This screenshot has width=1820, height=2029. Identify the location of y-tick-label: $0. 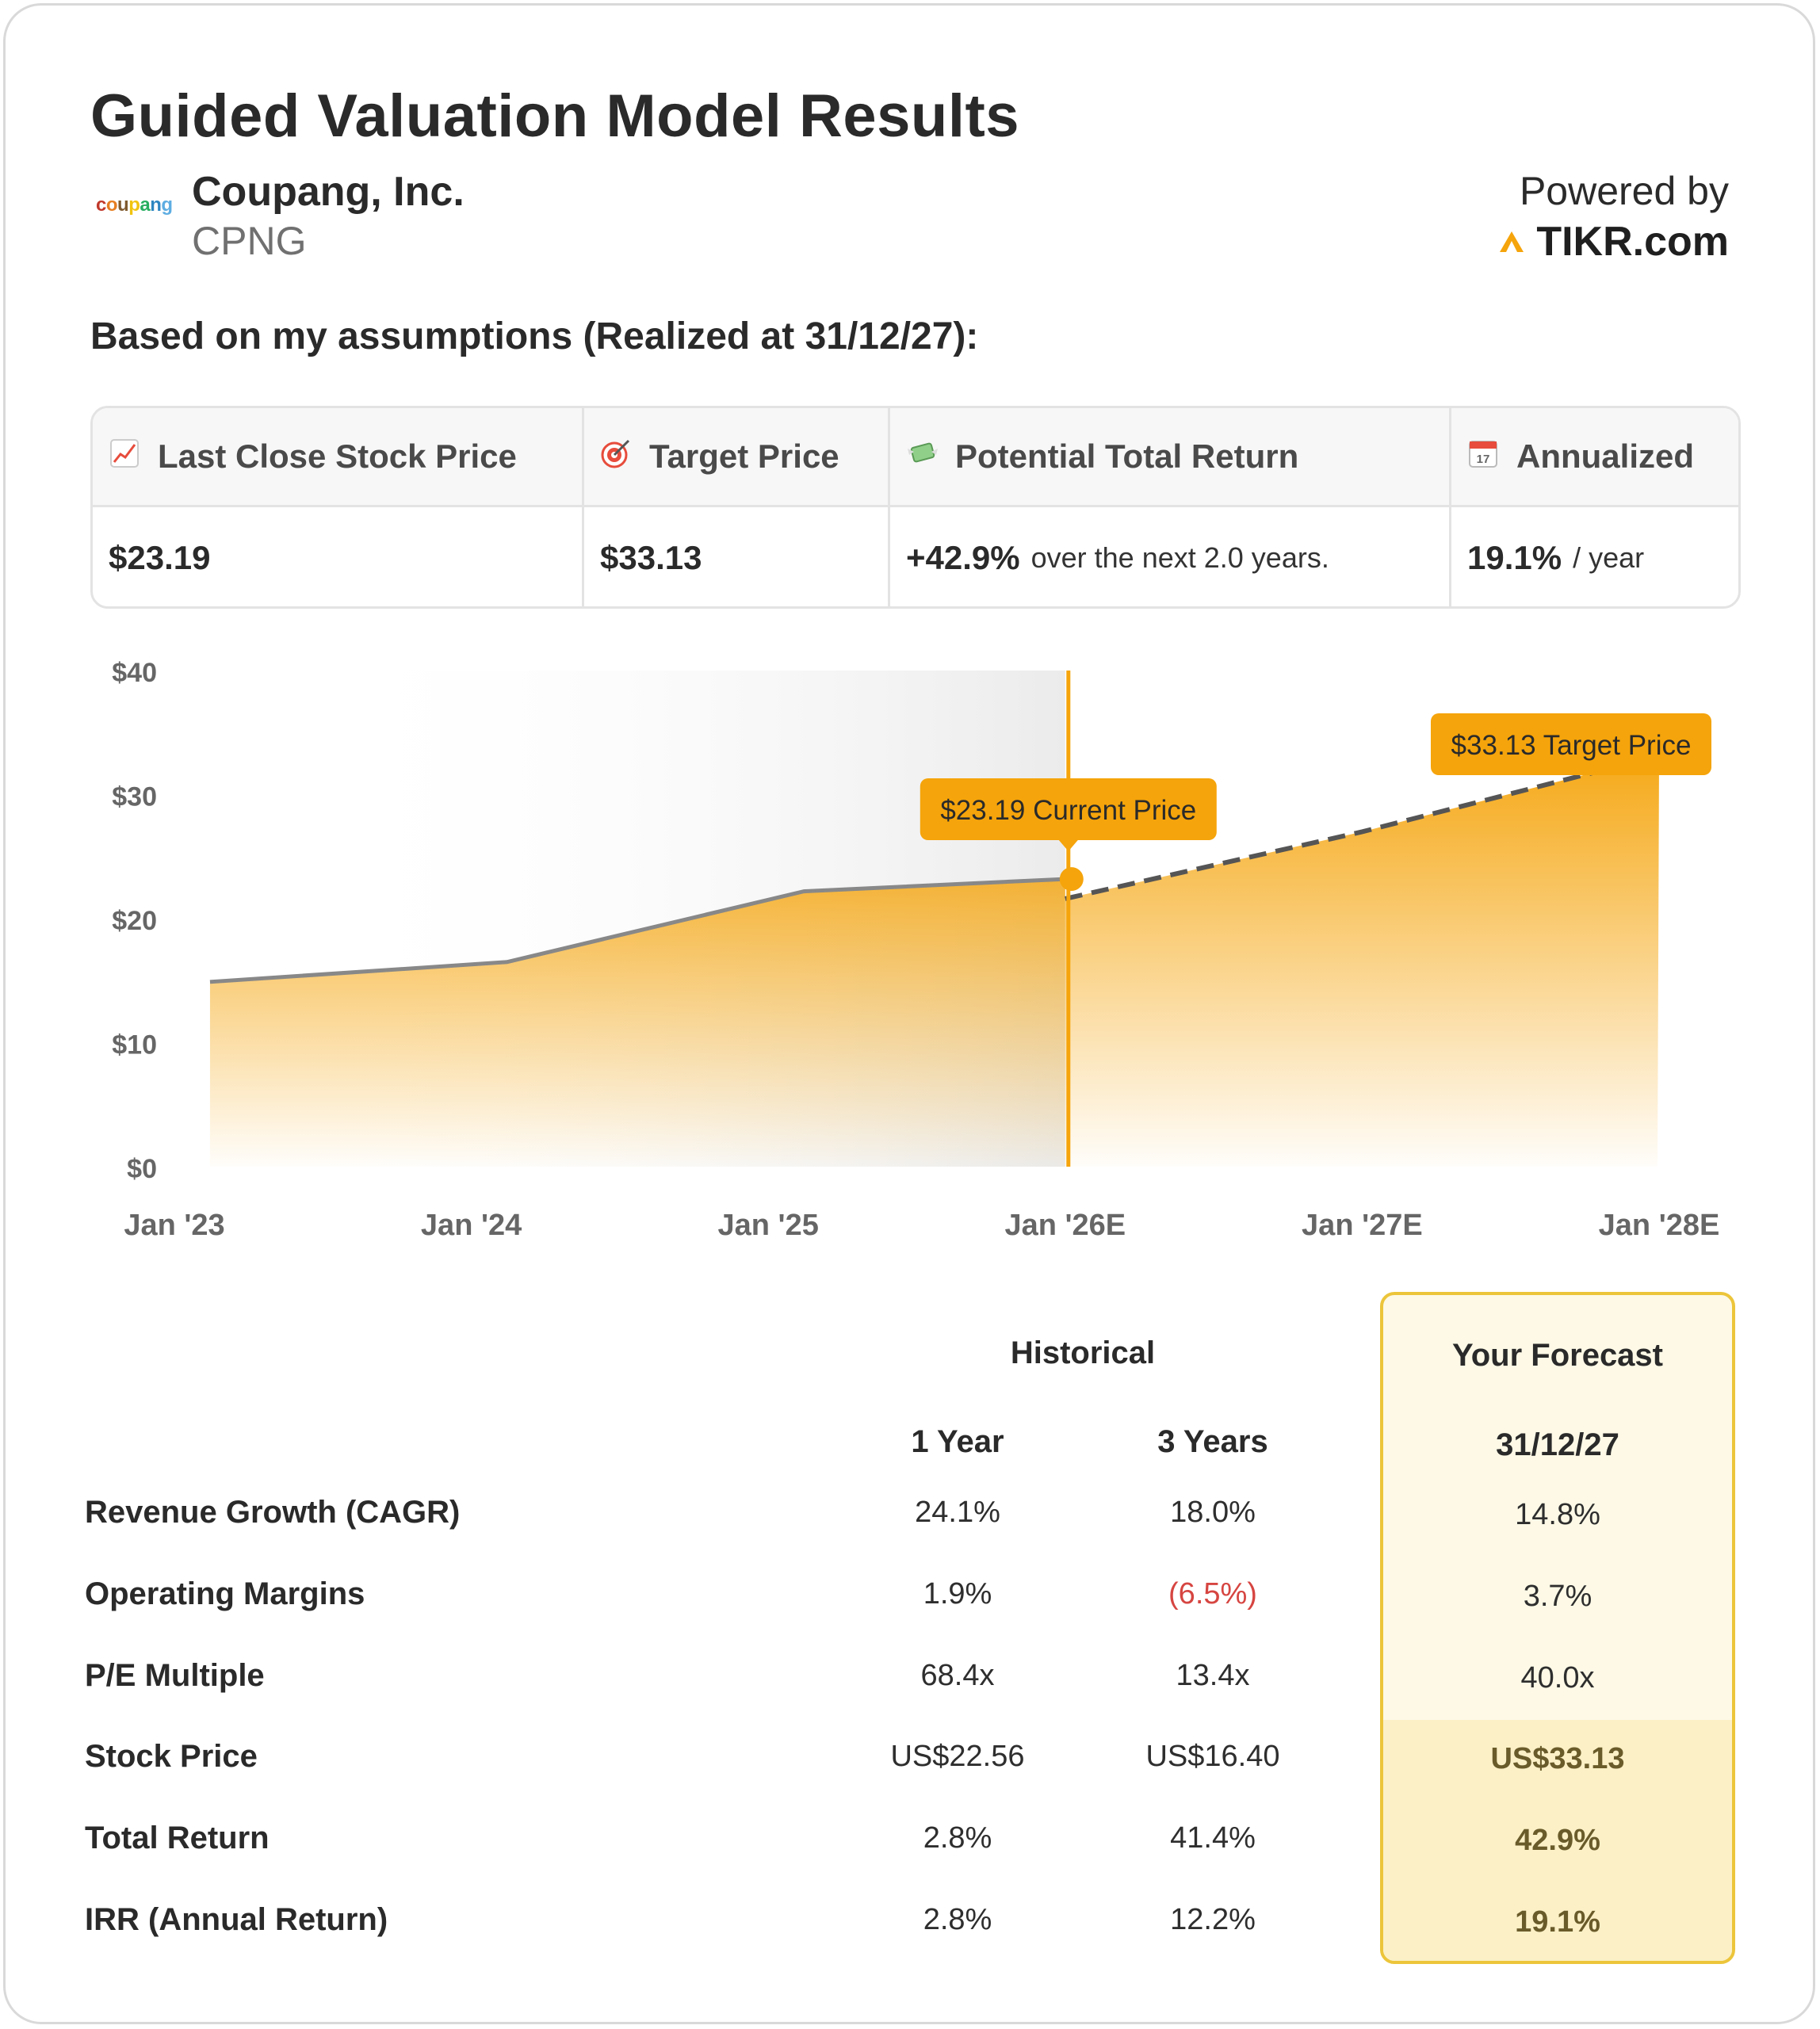
(142, 1169).